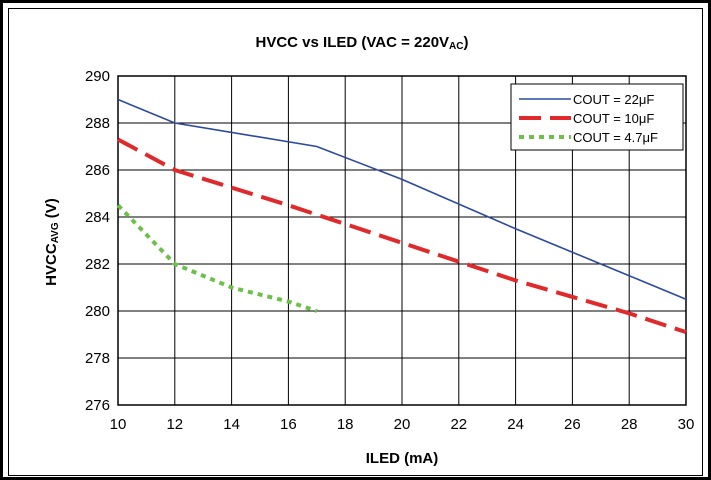 The image size is (711, 480). What do you see at coordinates (97, 170) in the screenshot?
I see `y-tick-label: 286` at bounding box center [97, 170].